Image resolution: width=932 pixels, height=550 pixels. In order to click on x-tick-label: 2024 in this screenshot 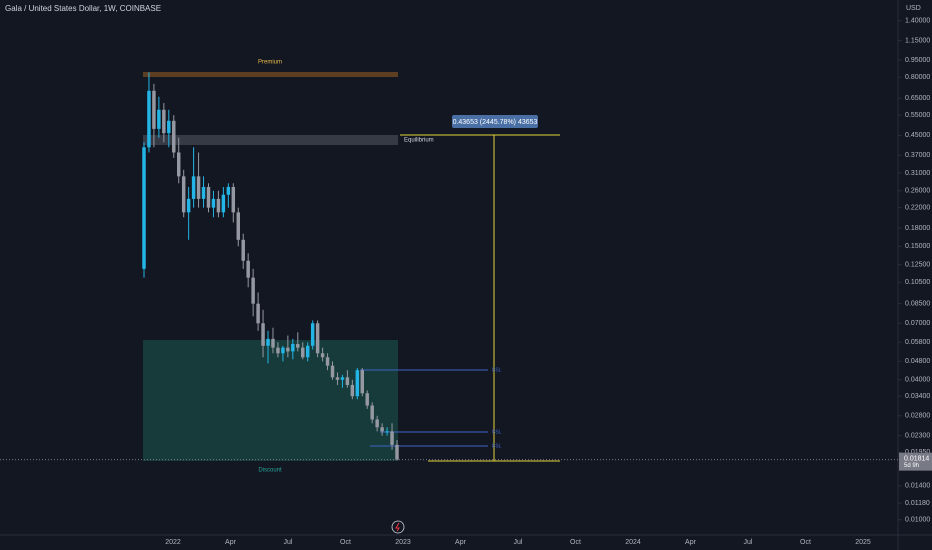, I will do `click(633, 542)`.